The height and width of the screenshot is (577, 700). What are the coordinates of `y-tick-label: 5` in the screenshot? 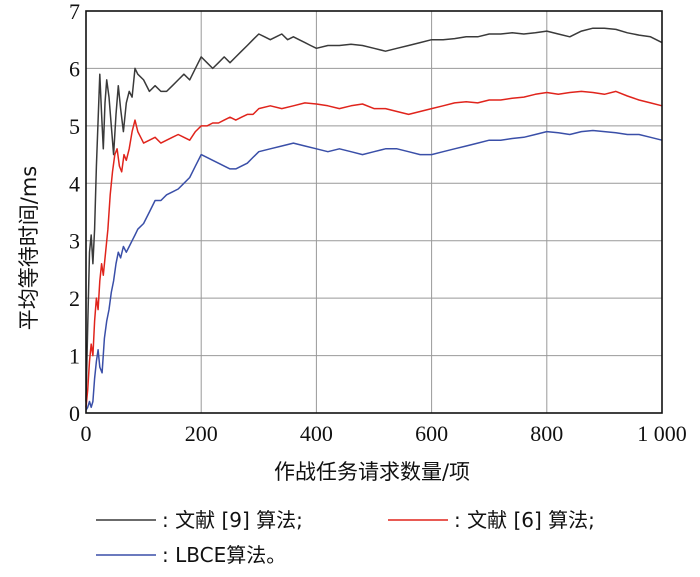 It's located at (74, 126).